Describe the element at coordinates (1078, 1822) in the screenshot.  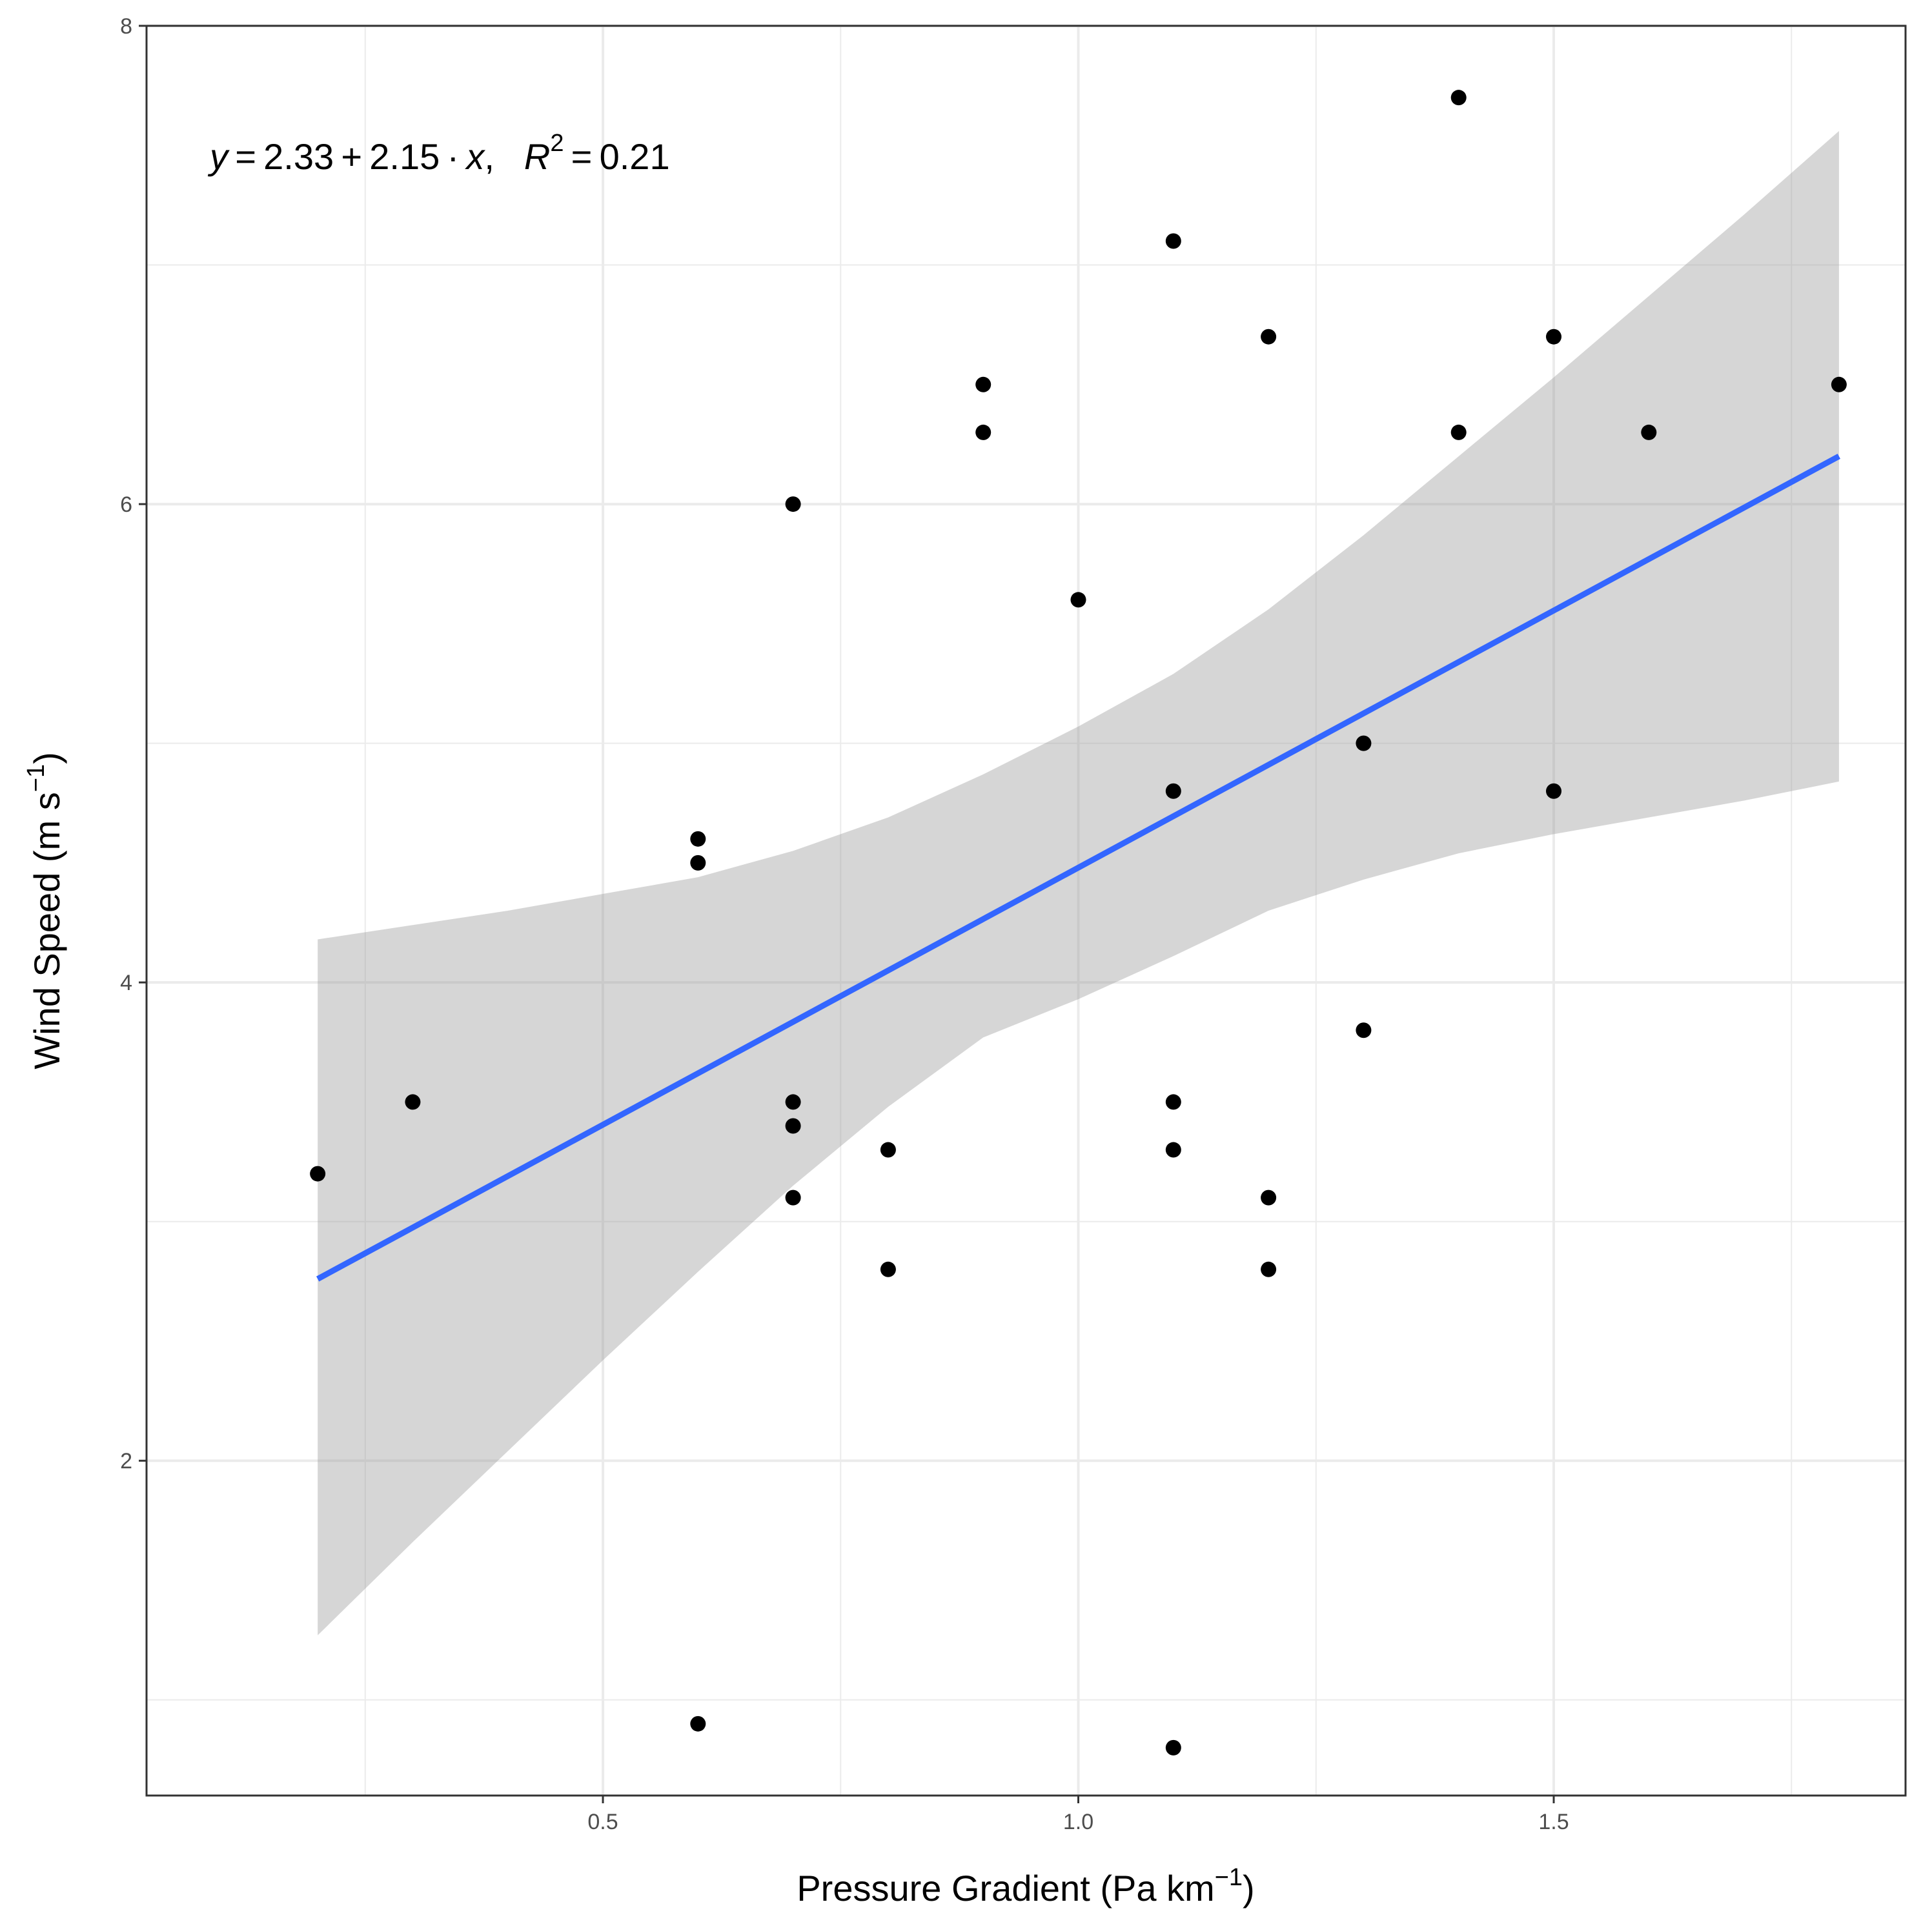
I see `x-tick-label: 1.0` at that location.